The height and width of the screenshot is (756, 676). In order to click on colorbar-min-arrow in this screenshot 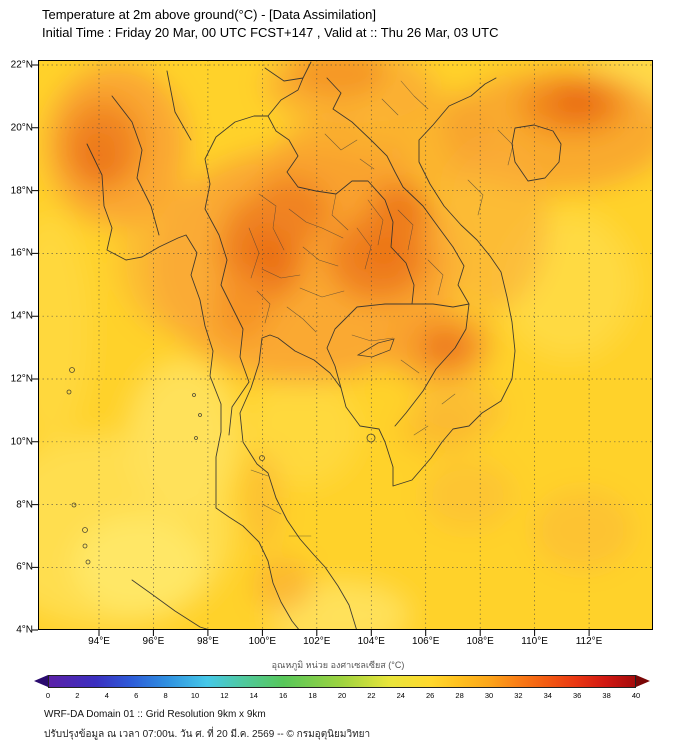, I will do `click(41, 681)`.